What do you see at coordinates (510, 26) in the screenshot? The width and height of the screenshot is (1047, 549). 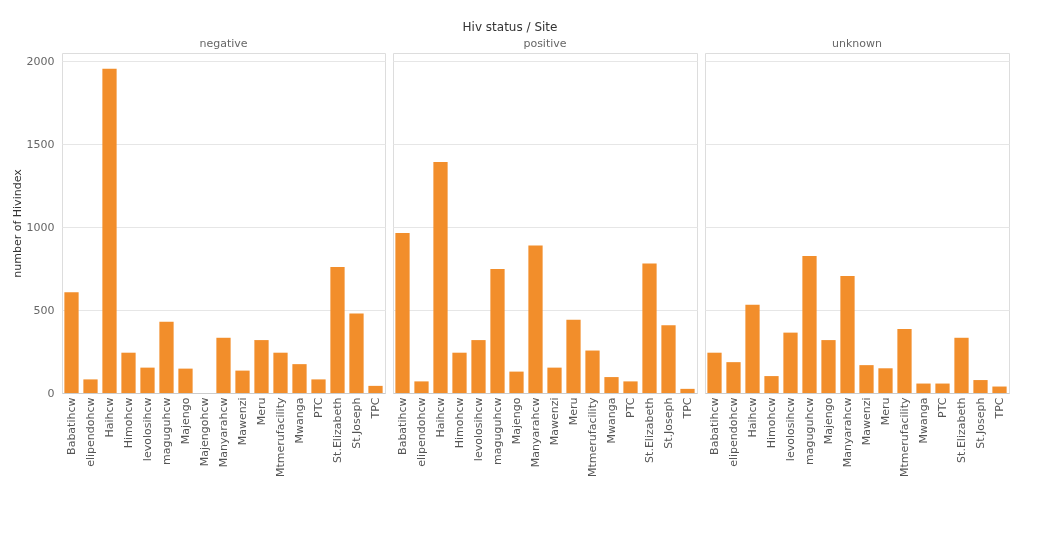 I see `text: Hiv status / Site` at bounding box center [510, 26].